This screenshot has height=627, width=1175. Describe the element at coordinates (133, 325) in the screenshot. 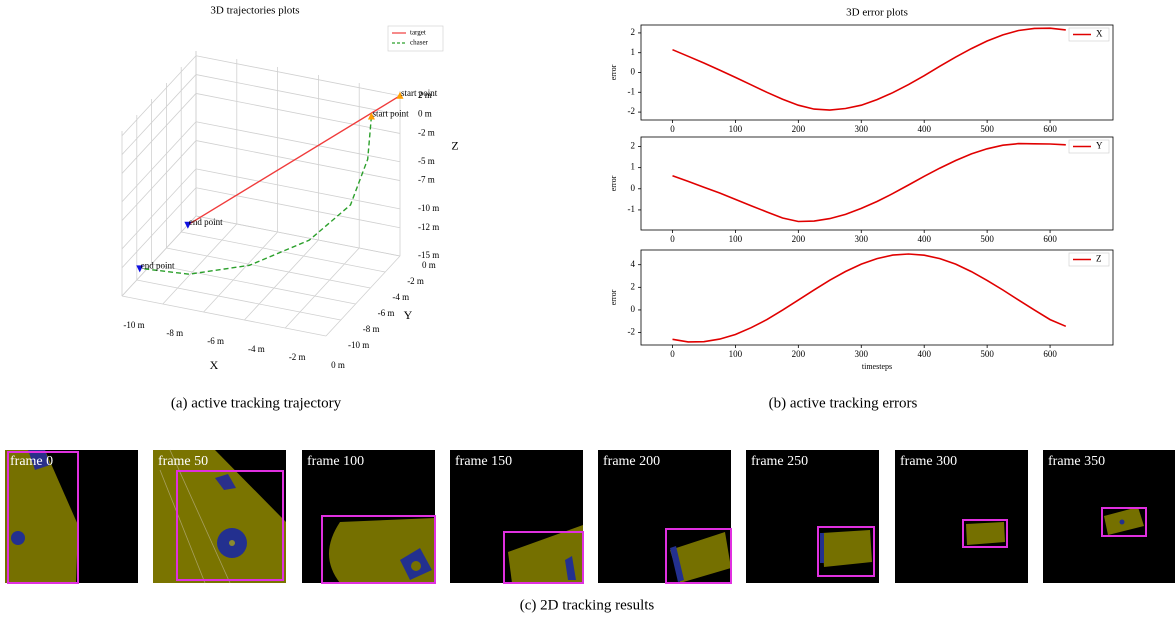

I see `x-tick-label: -10 m` at that location.